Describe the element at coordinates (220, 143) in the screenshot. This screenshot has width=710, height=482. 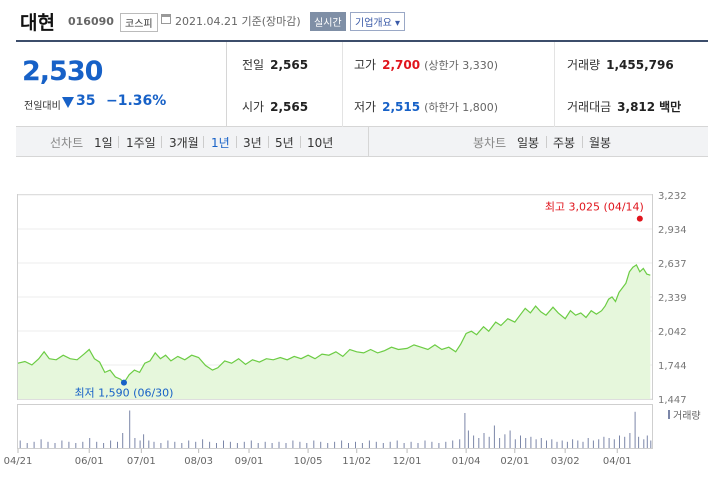
I see `tab-1y: 1년` at that location.